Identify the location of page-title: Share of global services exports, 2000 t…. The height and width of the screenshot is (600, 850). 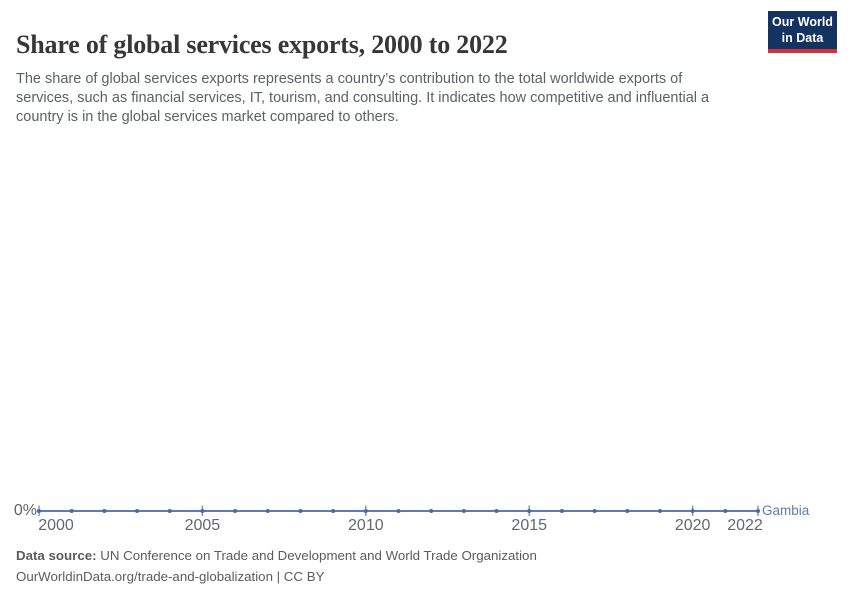
(262, 45).